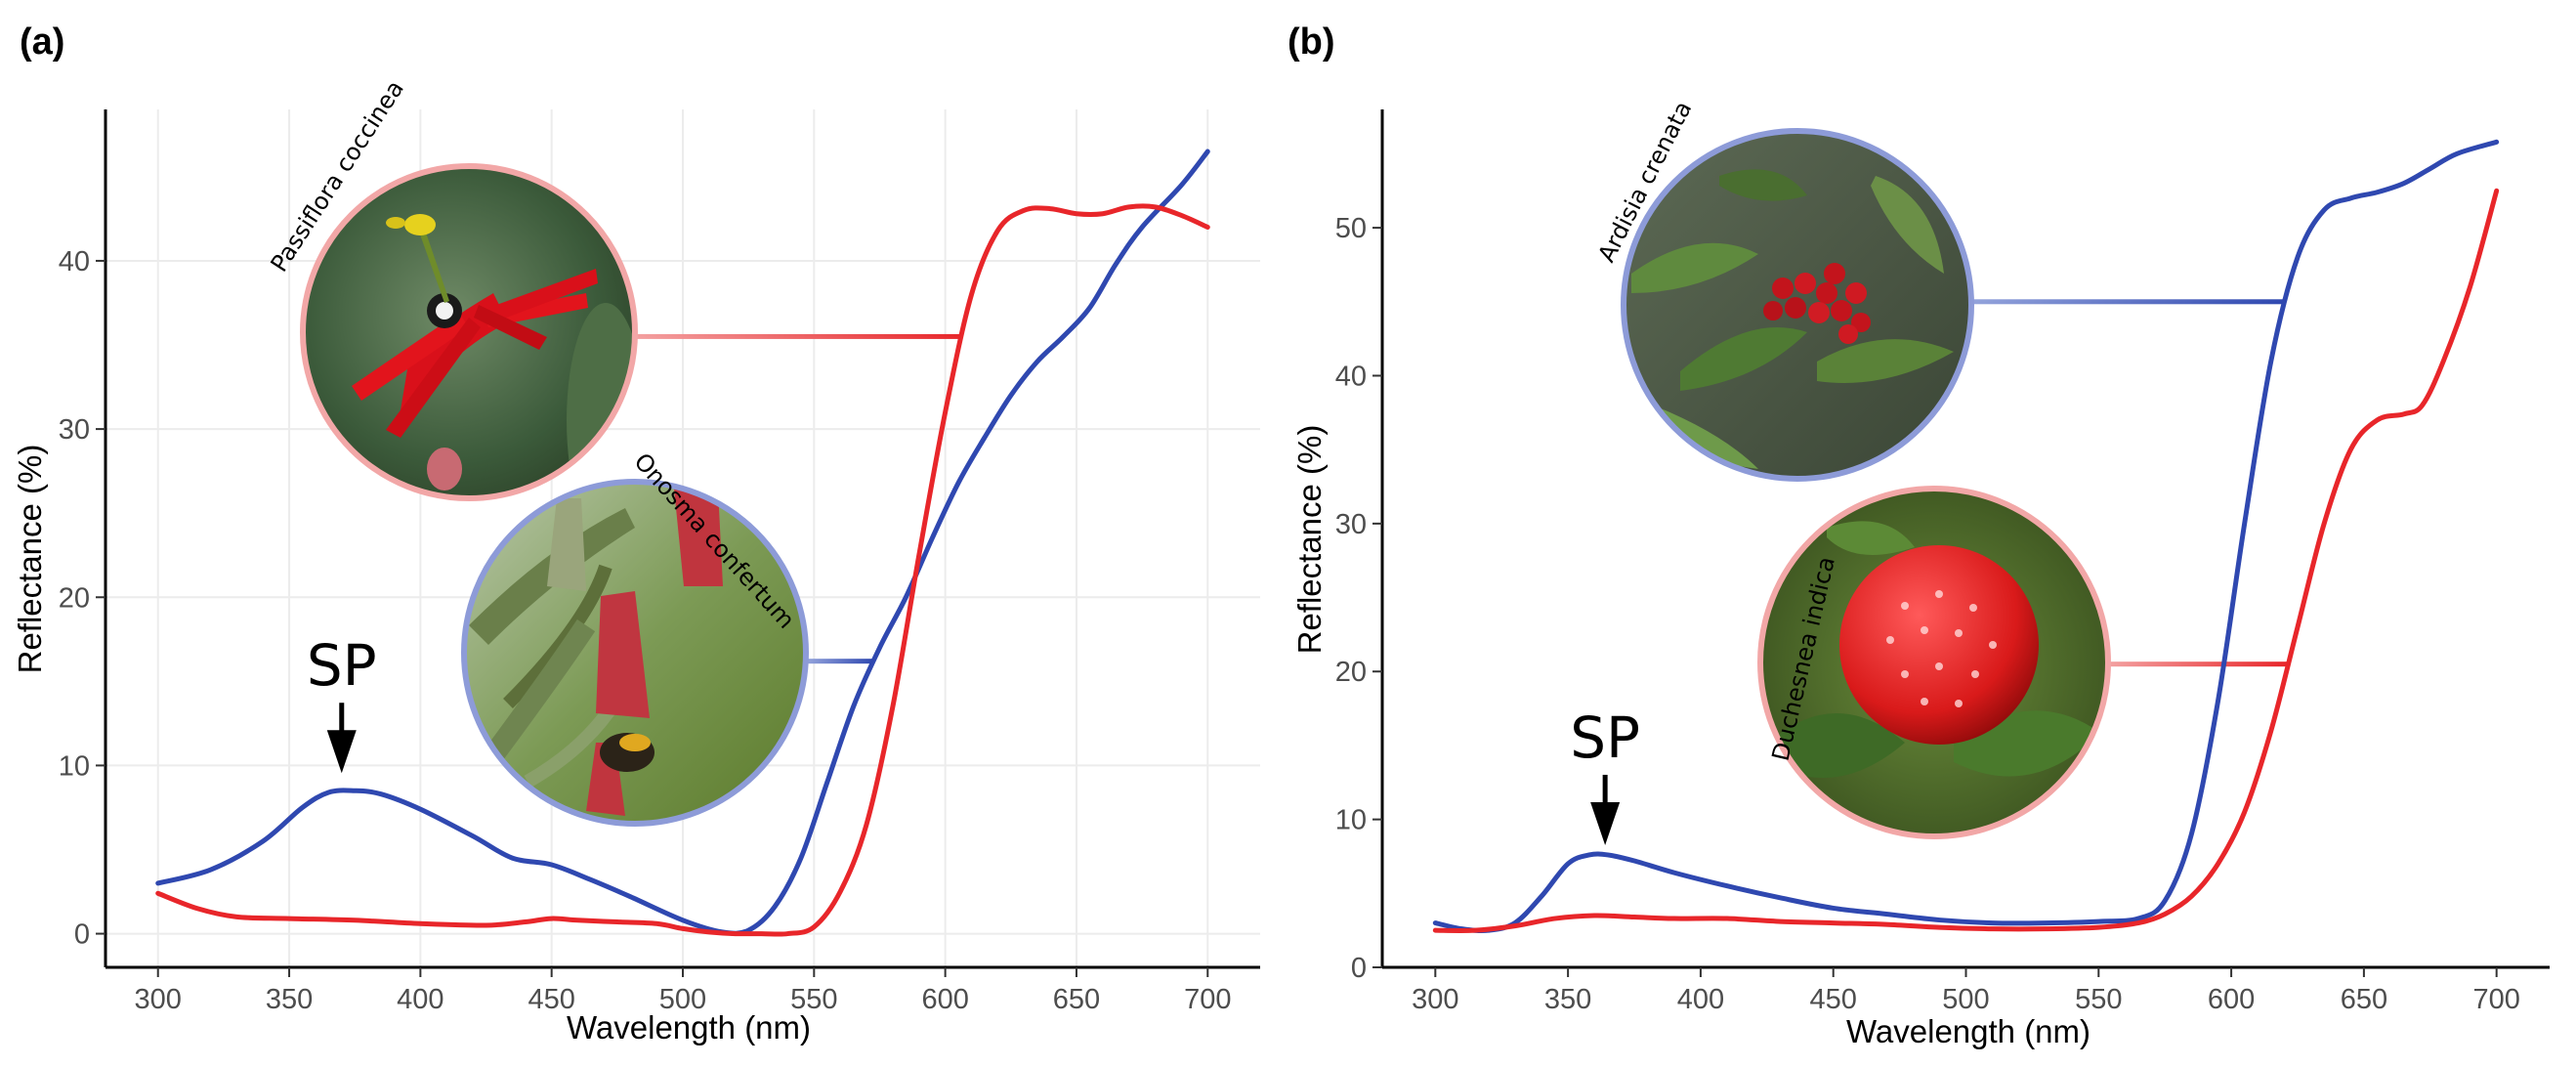  Describe the element at coordinates (799, 336) in the screenshot. I see `callout-line-passiflora-coccinea` at that location.